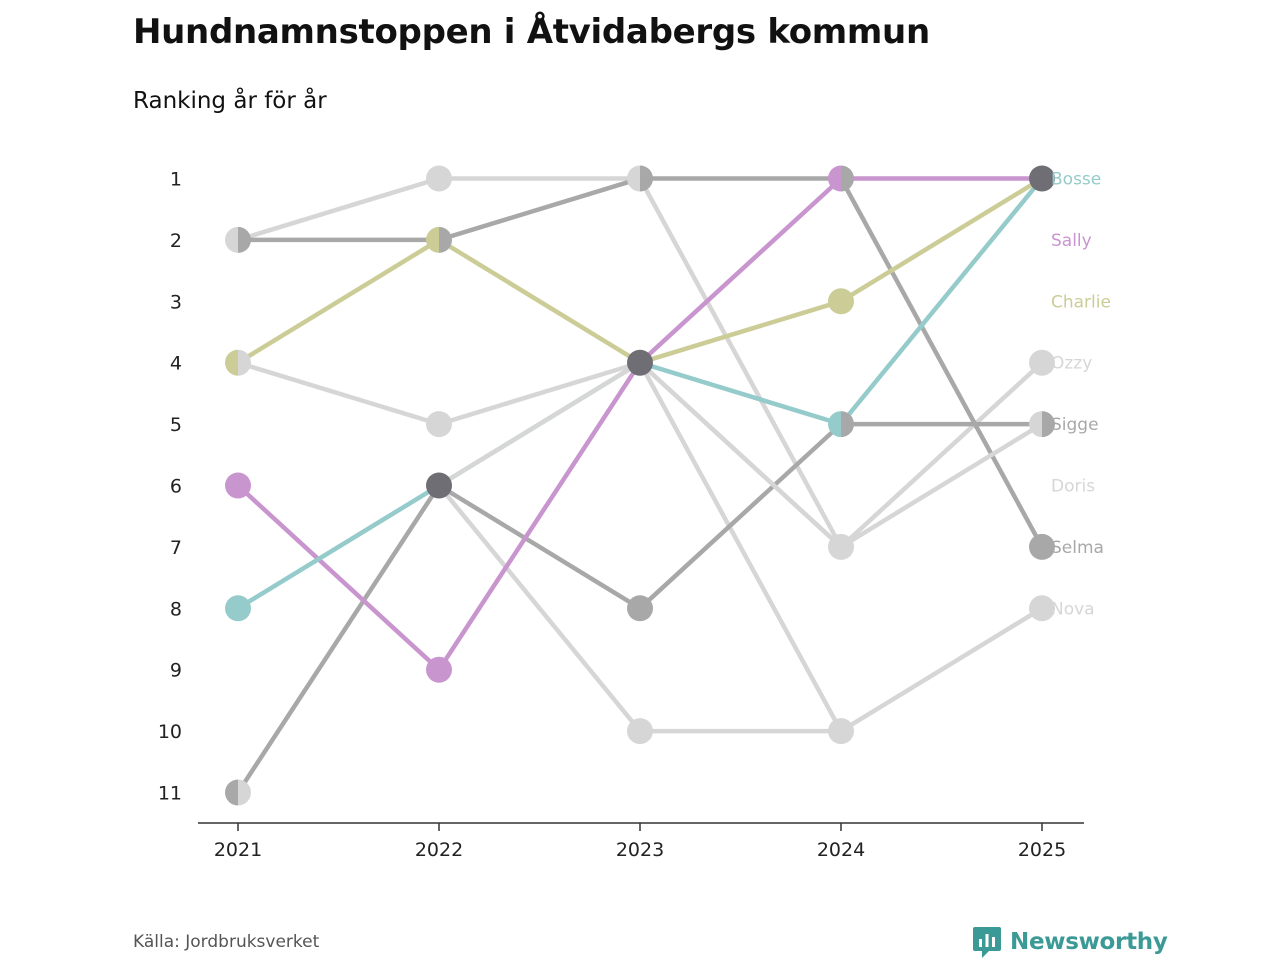 This screenshot has width=1280, height=960. Describe the element at coordinates (230, 101) in the screenshot. I see `chart-subtitle: Ranking år för år` at that location.